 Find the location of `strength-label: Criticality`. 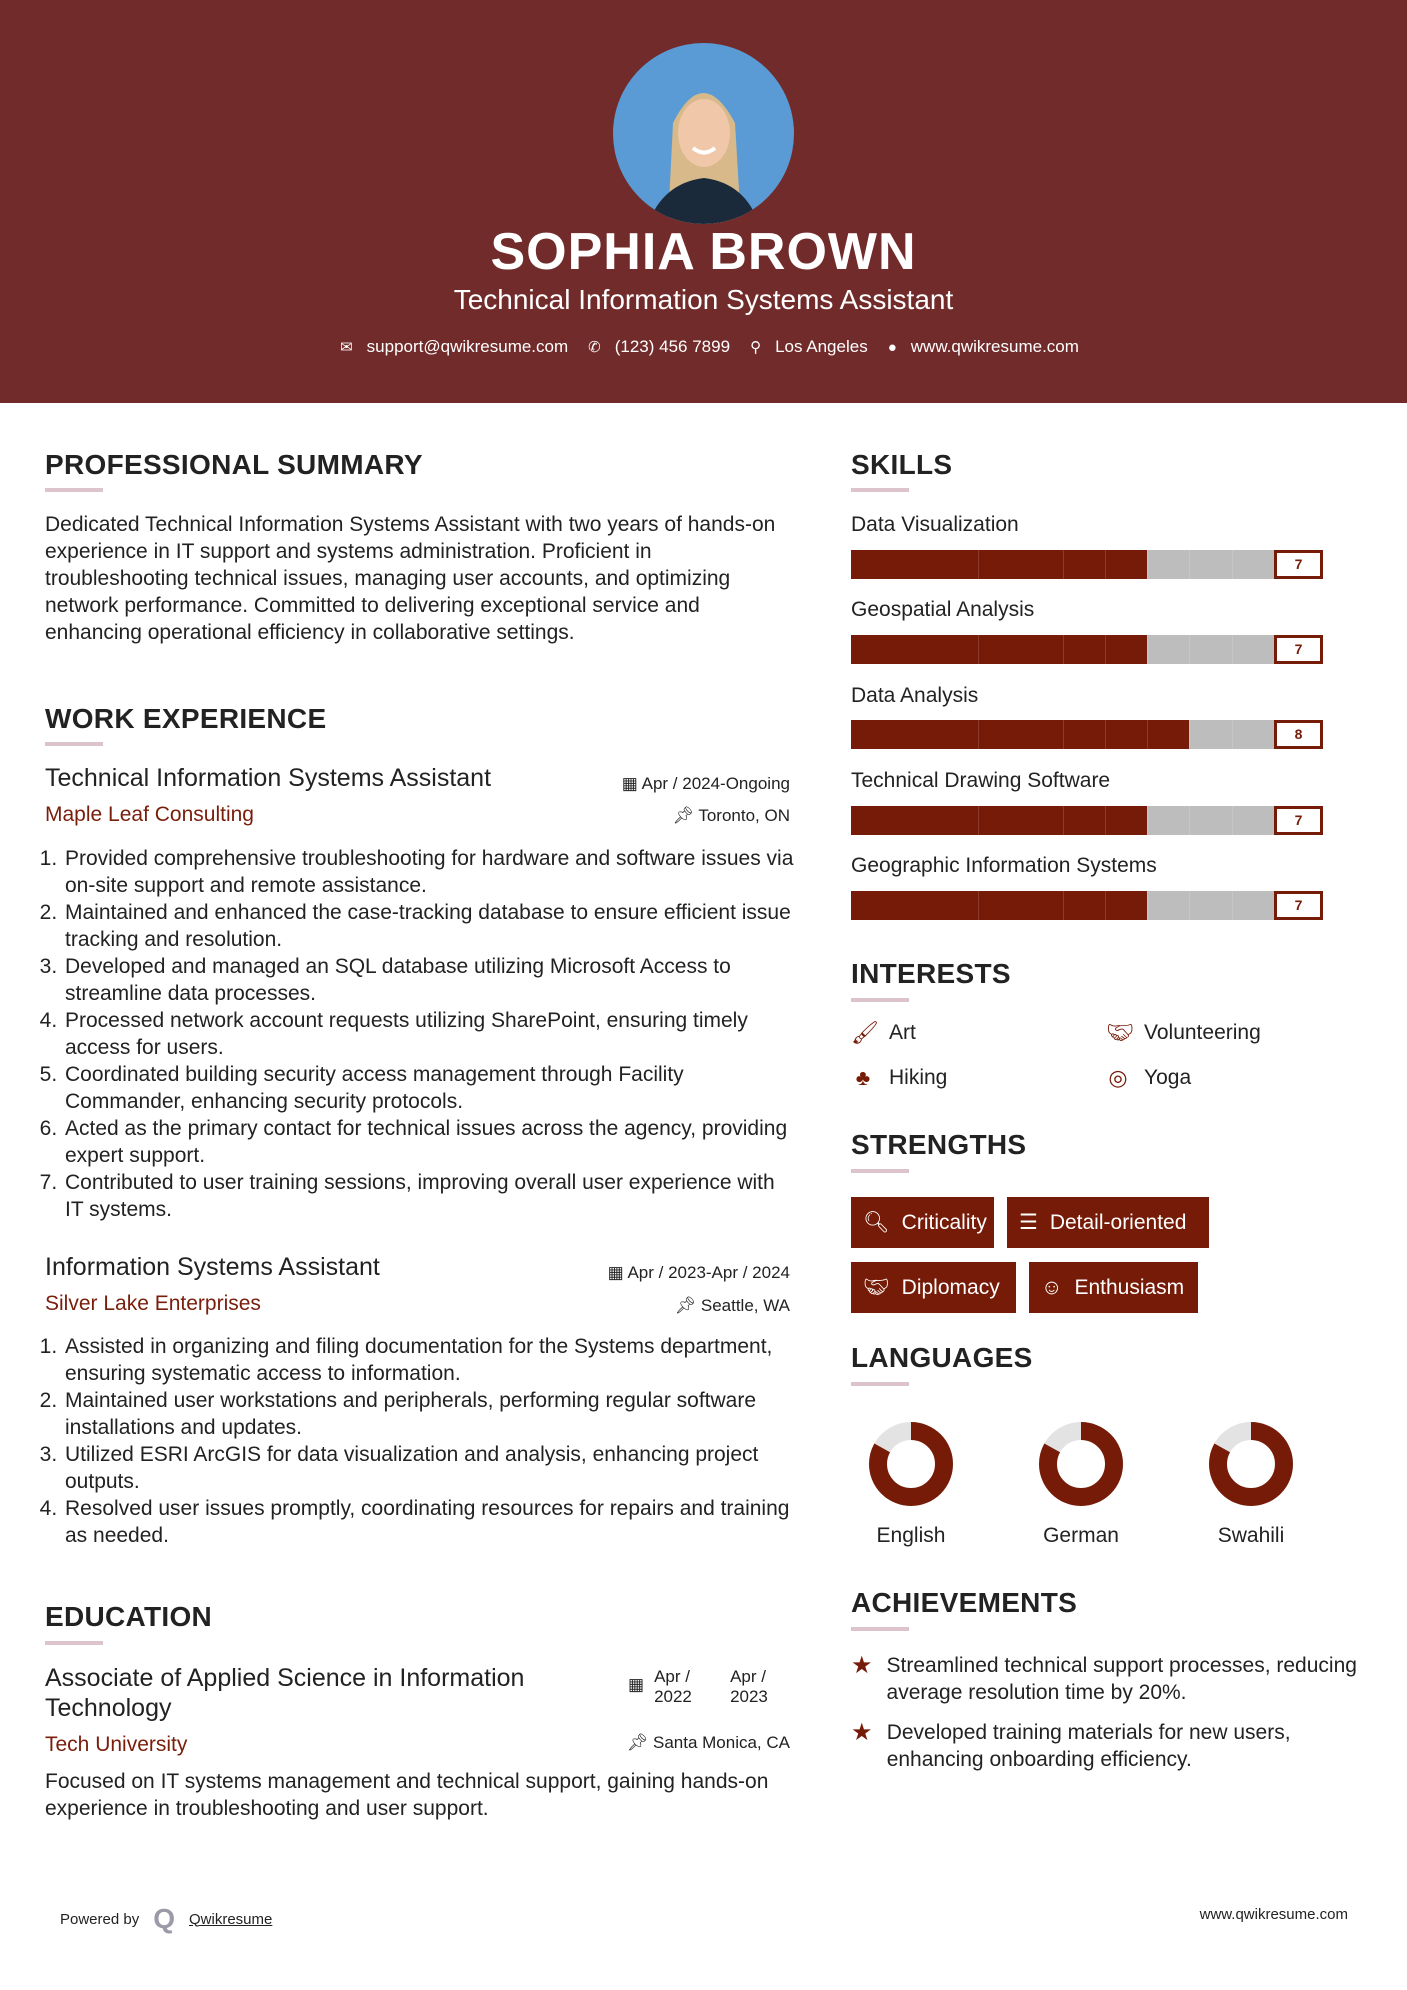

strength-label: Criticality is located at coordinates (944, 1222).